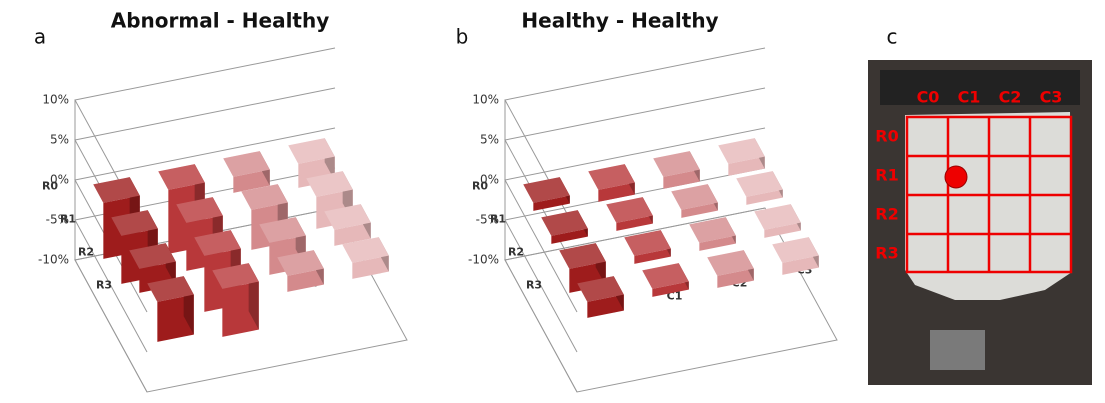 The image size is (1105, 403). Describe the element at coordinates (57, 220) in the screenshot. I see `y-tick-label: -5%` at that location.